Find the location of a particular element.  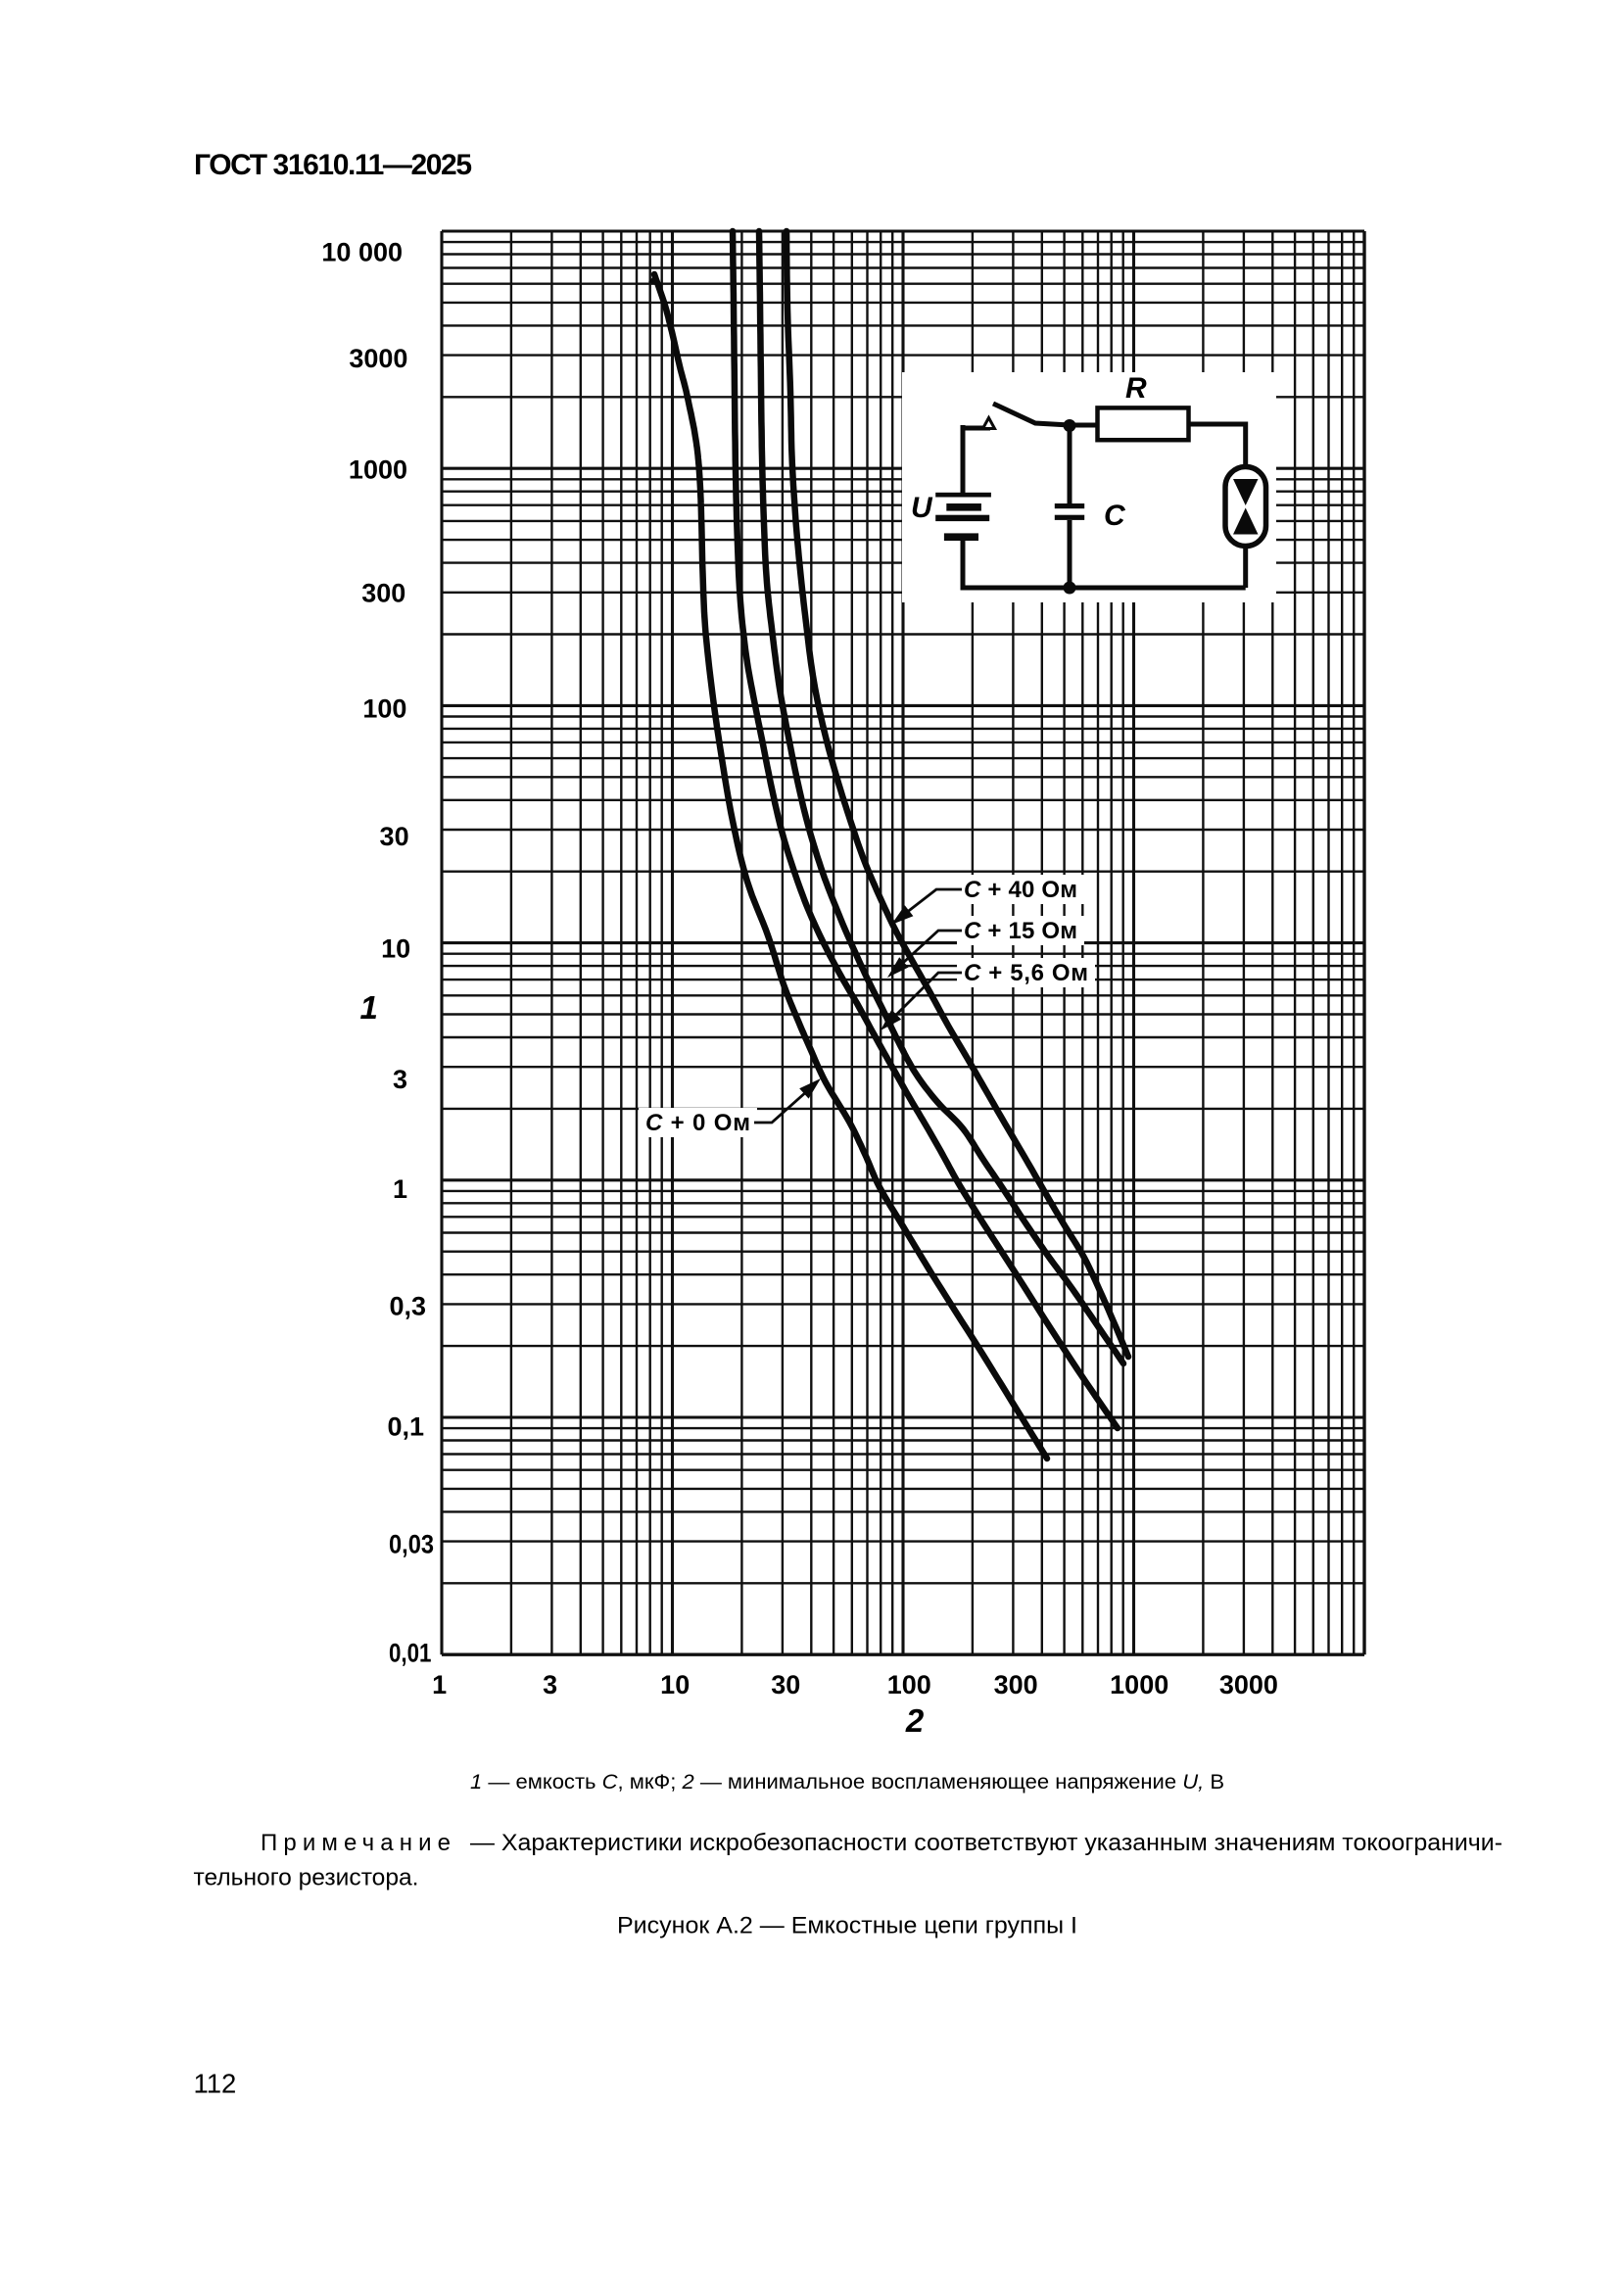

svg-text: C + 0 Ом is located at coordinates (697, 1123).